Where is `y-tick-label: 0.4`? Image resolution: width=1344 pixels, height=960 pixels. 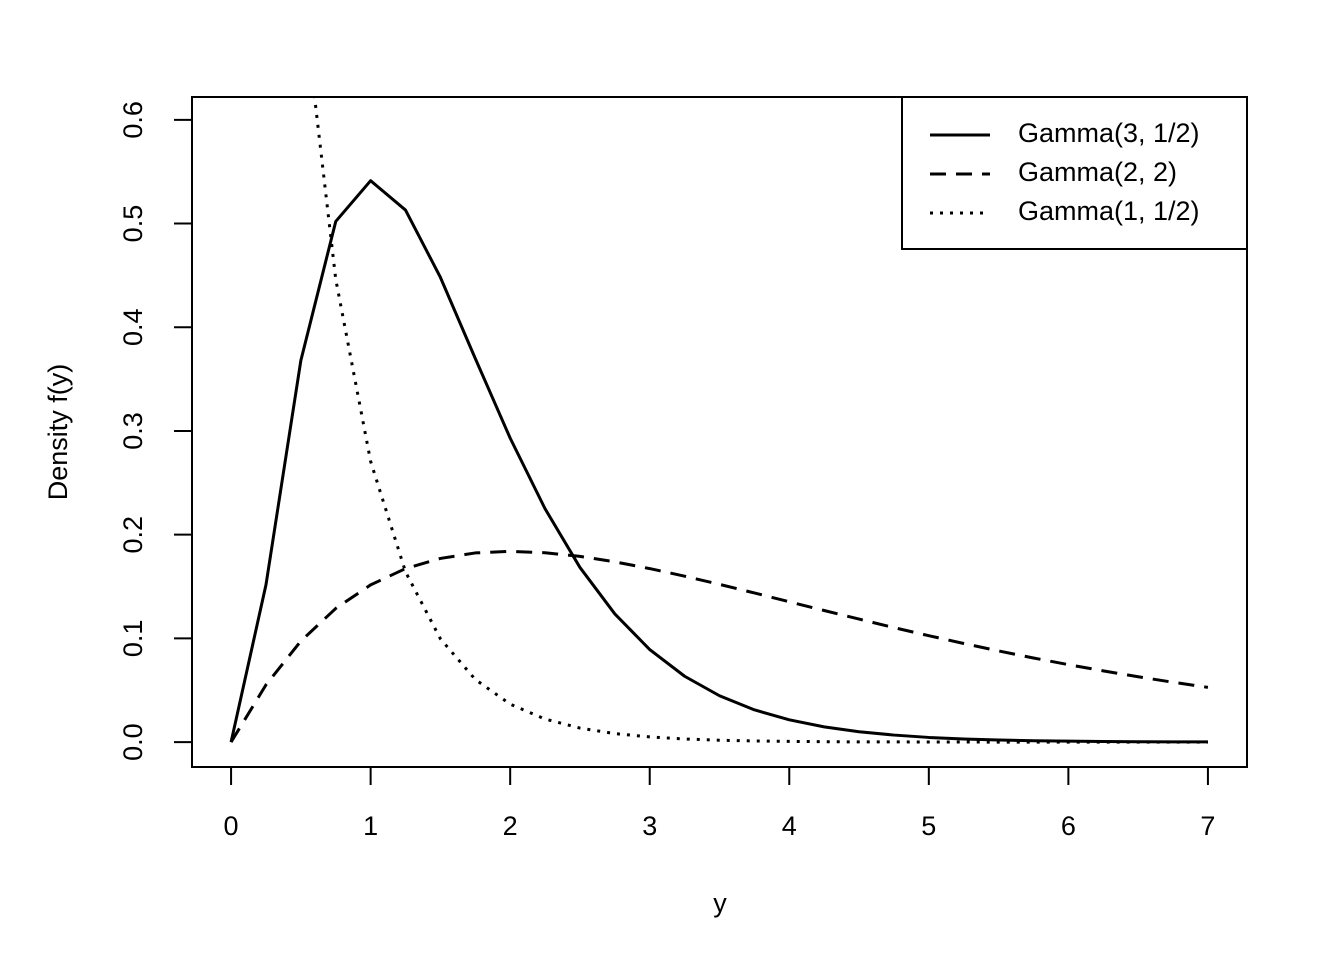
y-tick-label: 0.4 is located at coordinates (133, 327).